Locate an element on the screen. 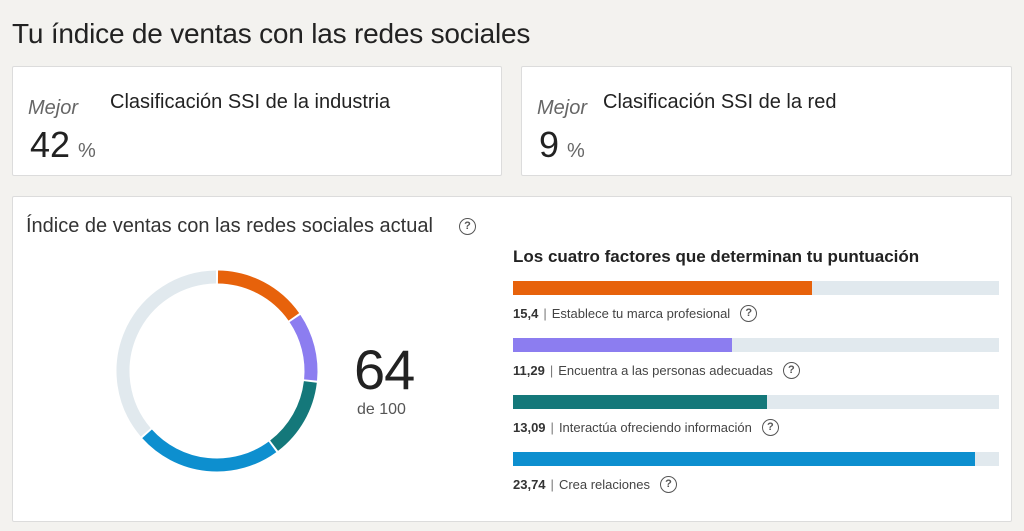 The image size is (1024, 531). factor-caption: 13,09 | Interactúa ofreciendo información? is located at coordinates (756, 427).